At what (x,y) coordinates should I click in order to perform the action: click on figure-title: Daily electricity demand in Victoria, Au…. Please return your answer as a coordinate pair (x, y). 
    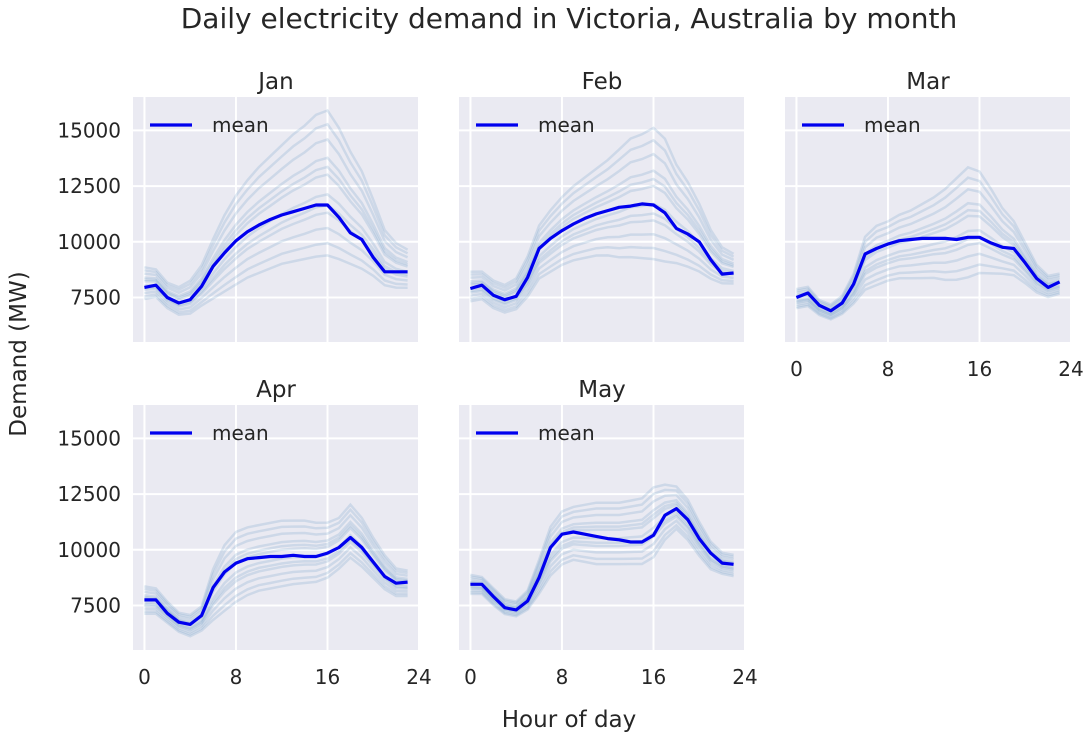
    Looking at the image, I should click on (569, 18).